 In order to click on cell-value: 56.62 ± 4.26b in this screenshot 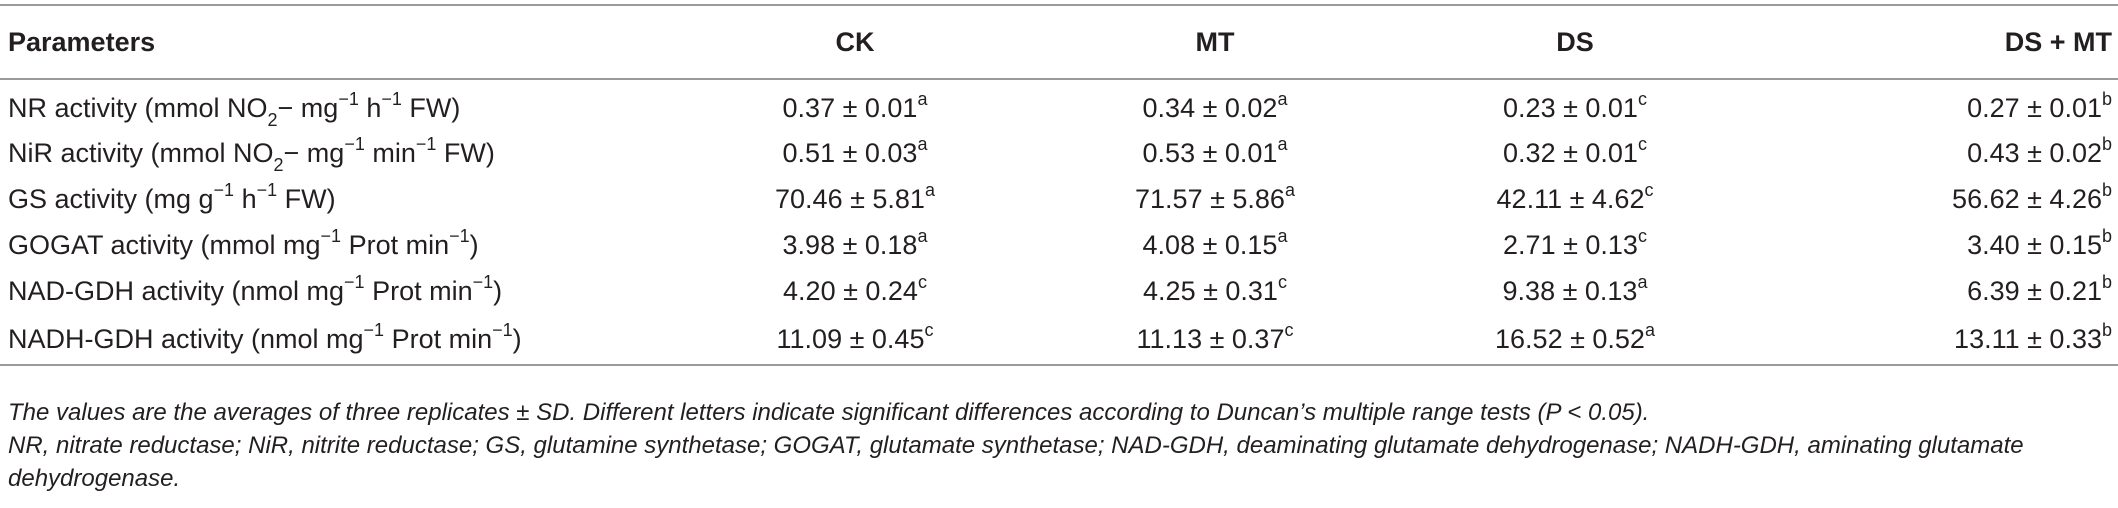, I will do `click(2032, 196)`.